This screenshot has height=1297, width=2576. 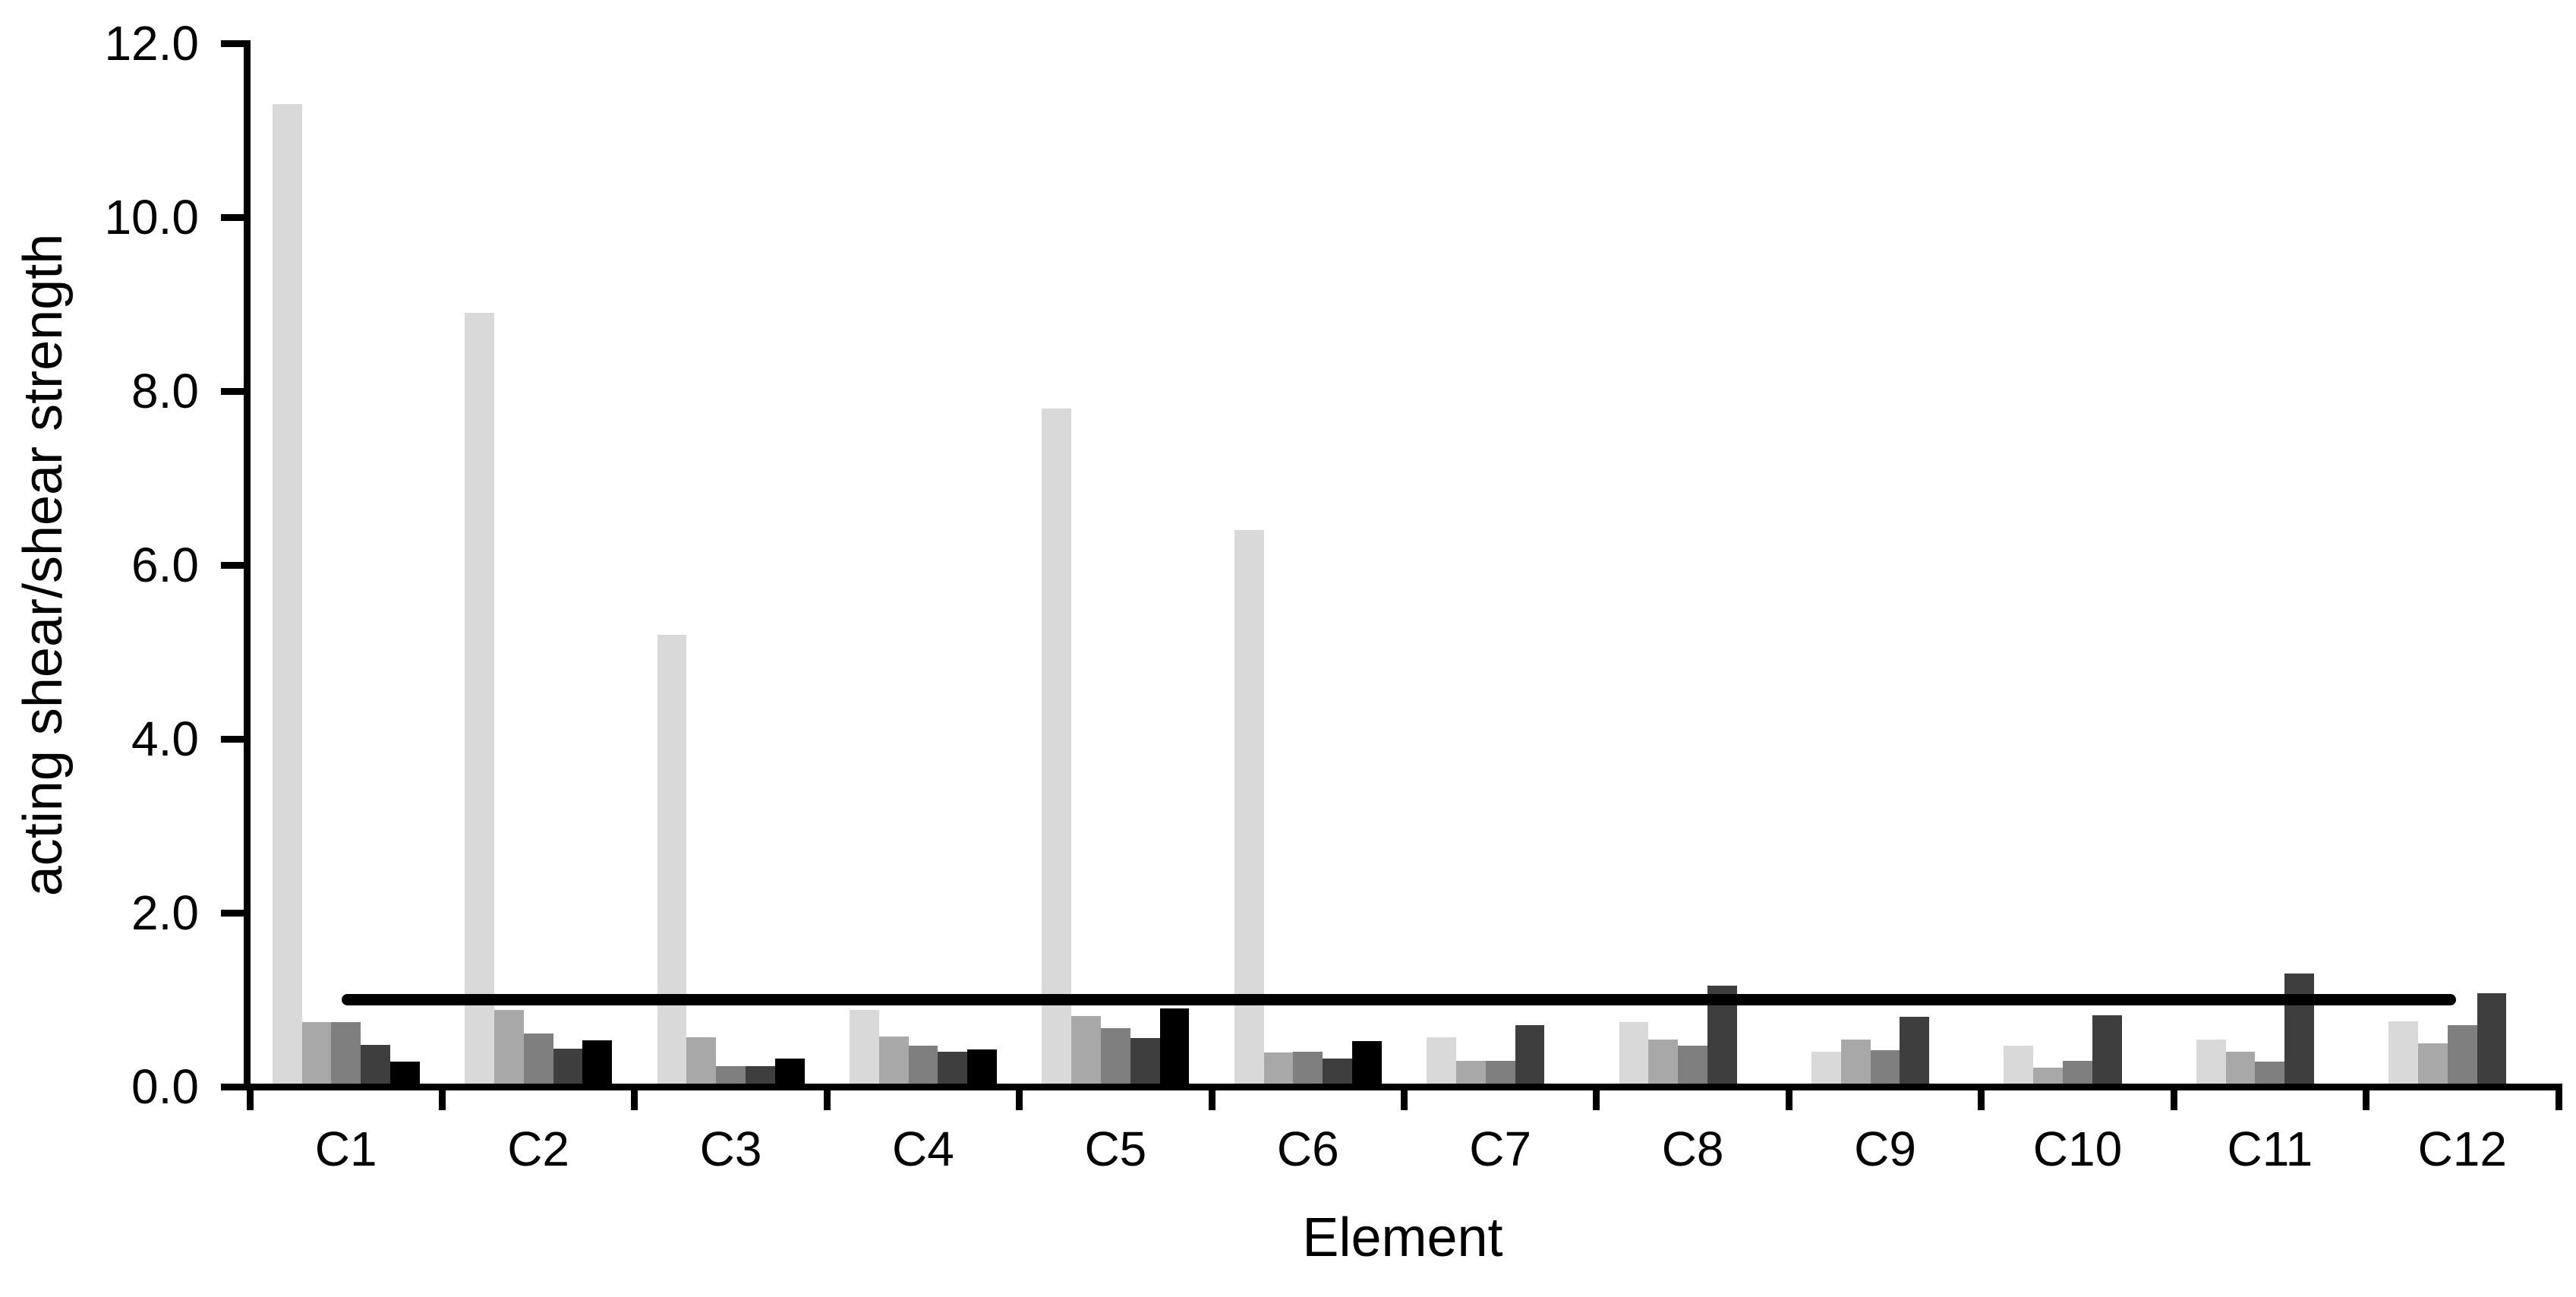 I want to click on bar-C2-black, so click(x=597, y=1064).